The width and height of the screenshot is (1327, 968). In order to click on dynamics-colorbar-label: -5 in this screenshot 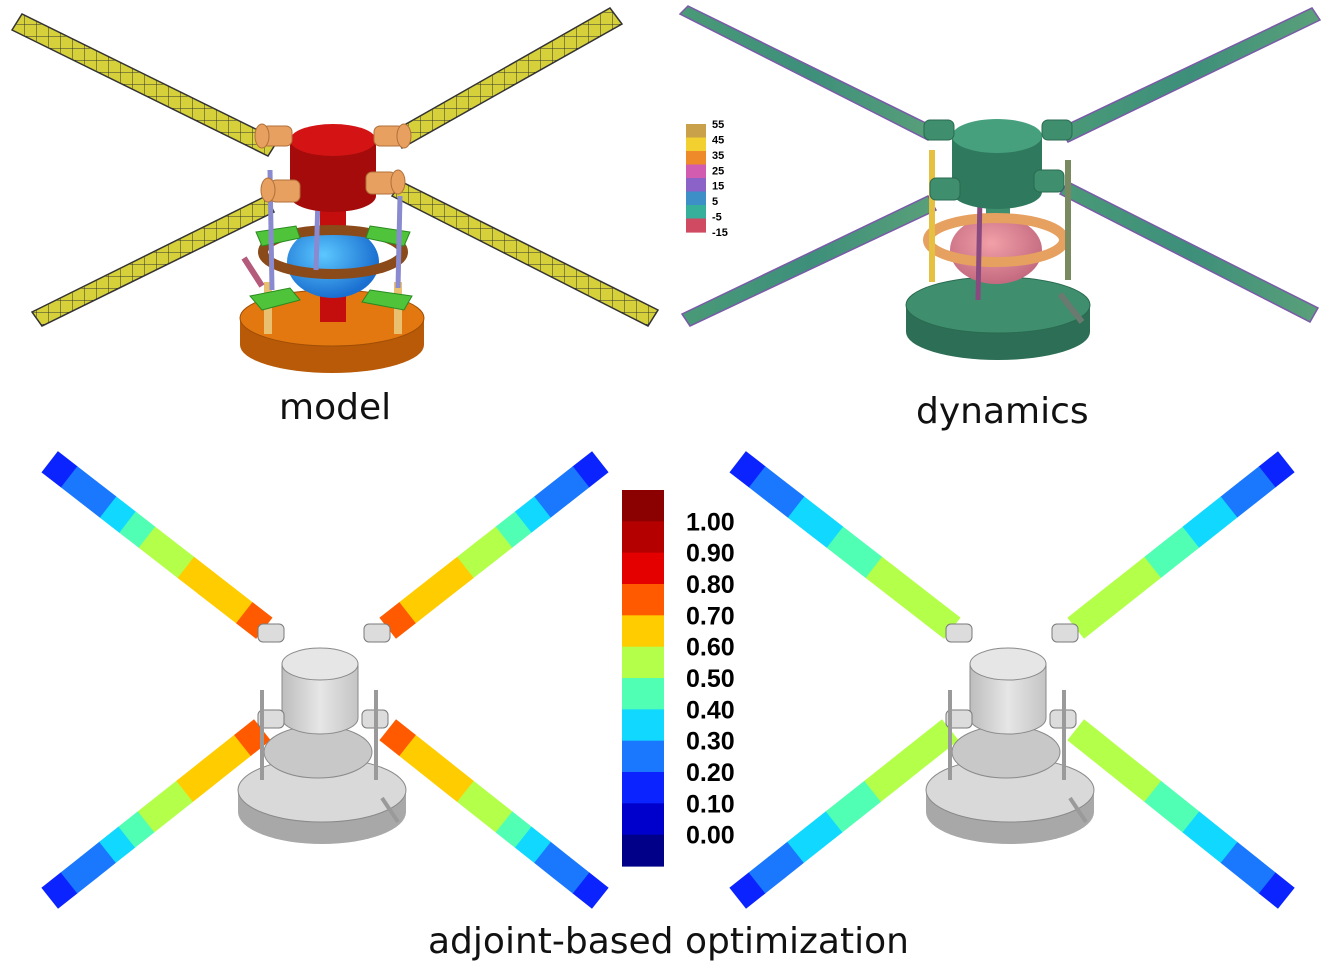, I will do `click(717, 218)`.